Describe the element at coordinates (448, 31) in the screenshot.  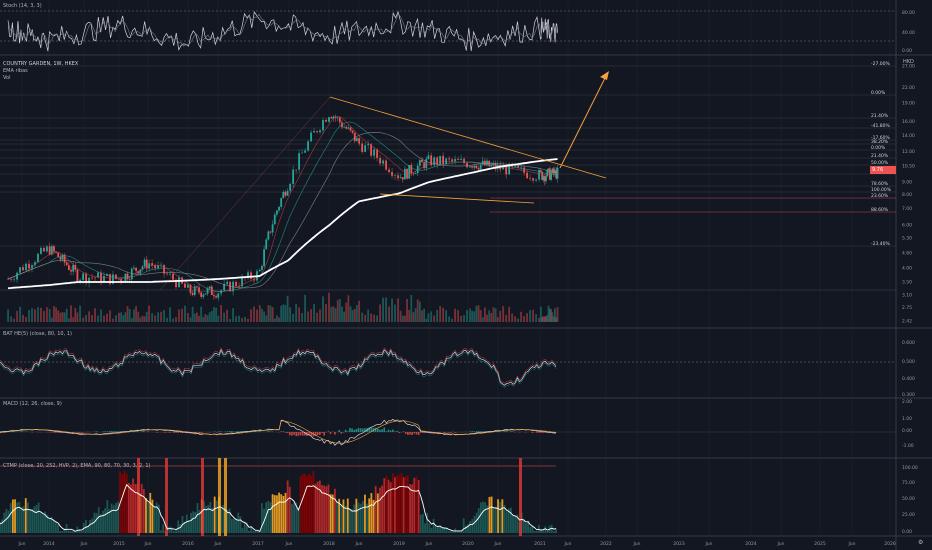
I see `stoch-panel` at that location.